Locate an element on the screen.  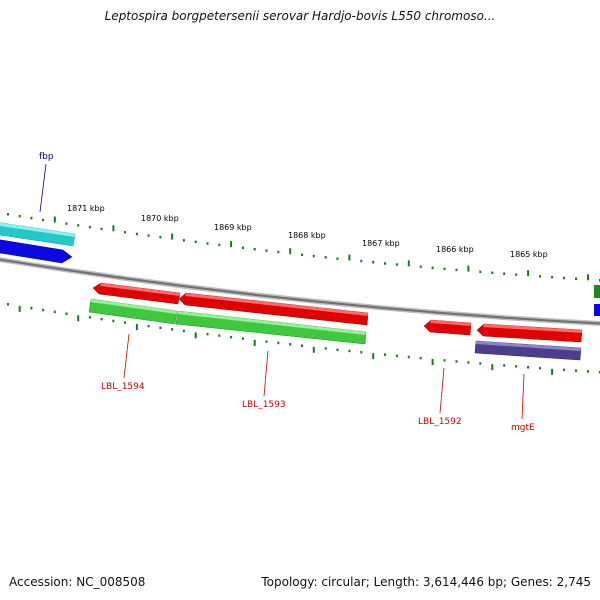
gene-label-lbl-1594: LBL_1594 is located at coordinates (123, 387).